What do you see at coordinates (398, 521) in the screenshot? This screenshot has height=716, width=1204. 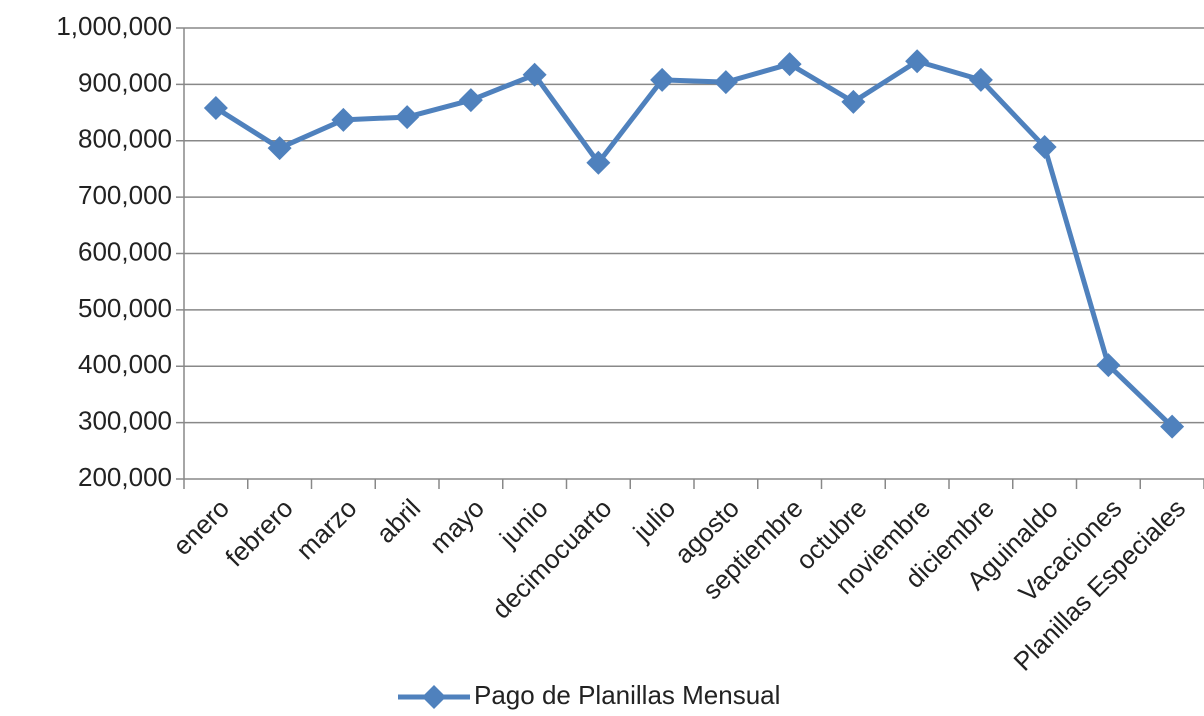 I see `x-tick-label: abril` at bounding box center [398, 521].